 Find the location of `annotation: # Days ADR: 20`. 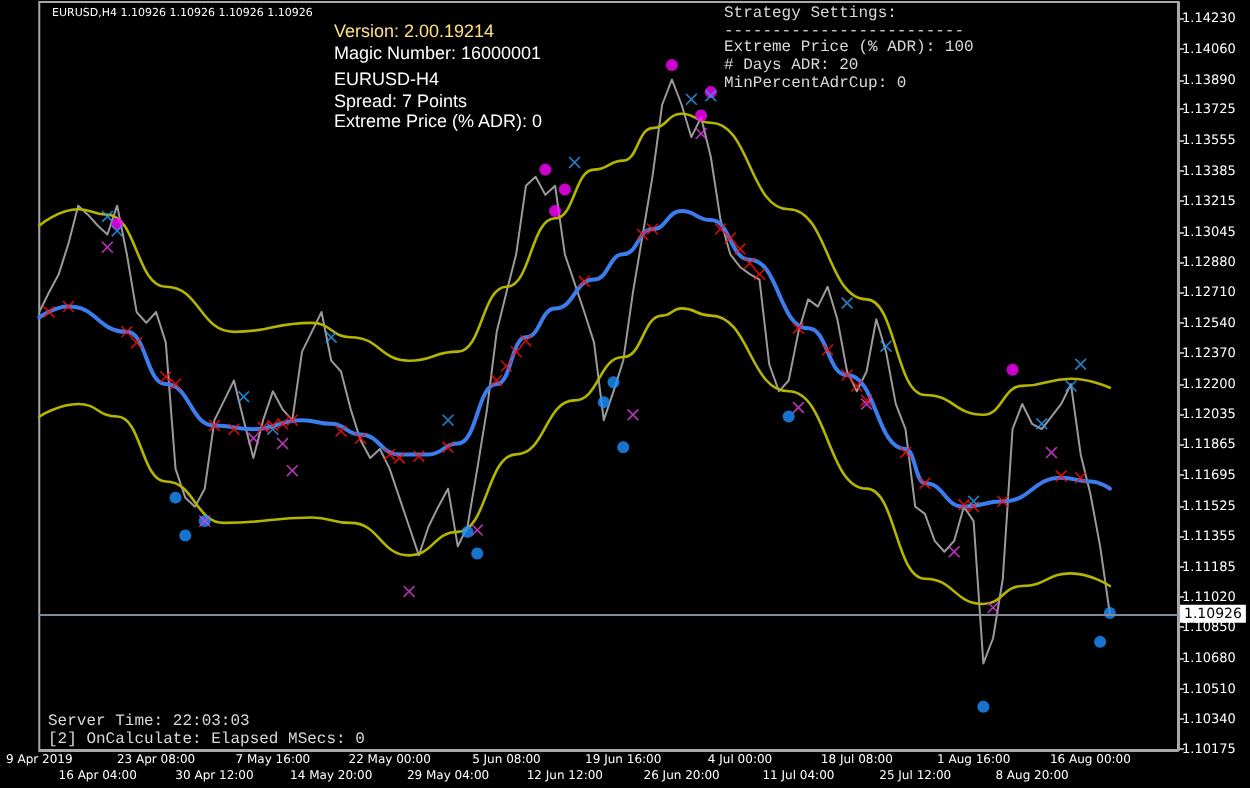

annotation: # Days ADR: 20 is located at coordinates (791, 66).